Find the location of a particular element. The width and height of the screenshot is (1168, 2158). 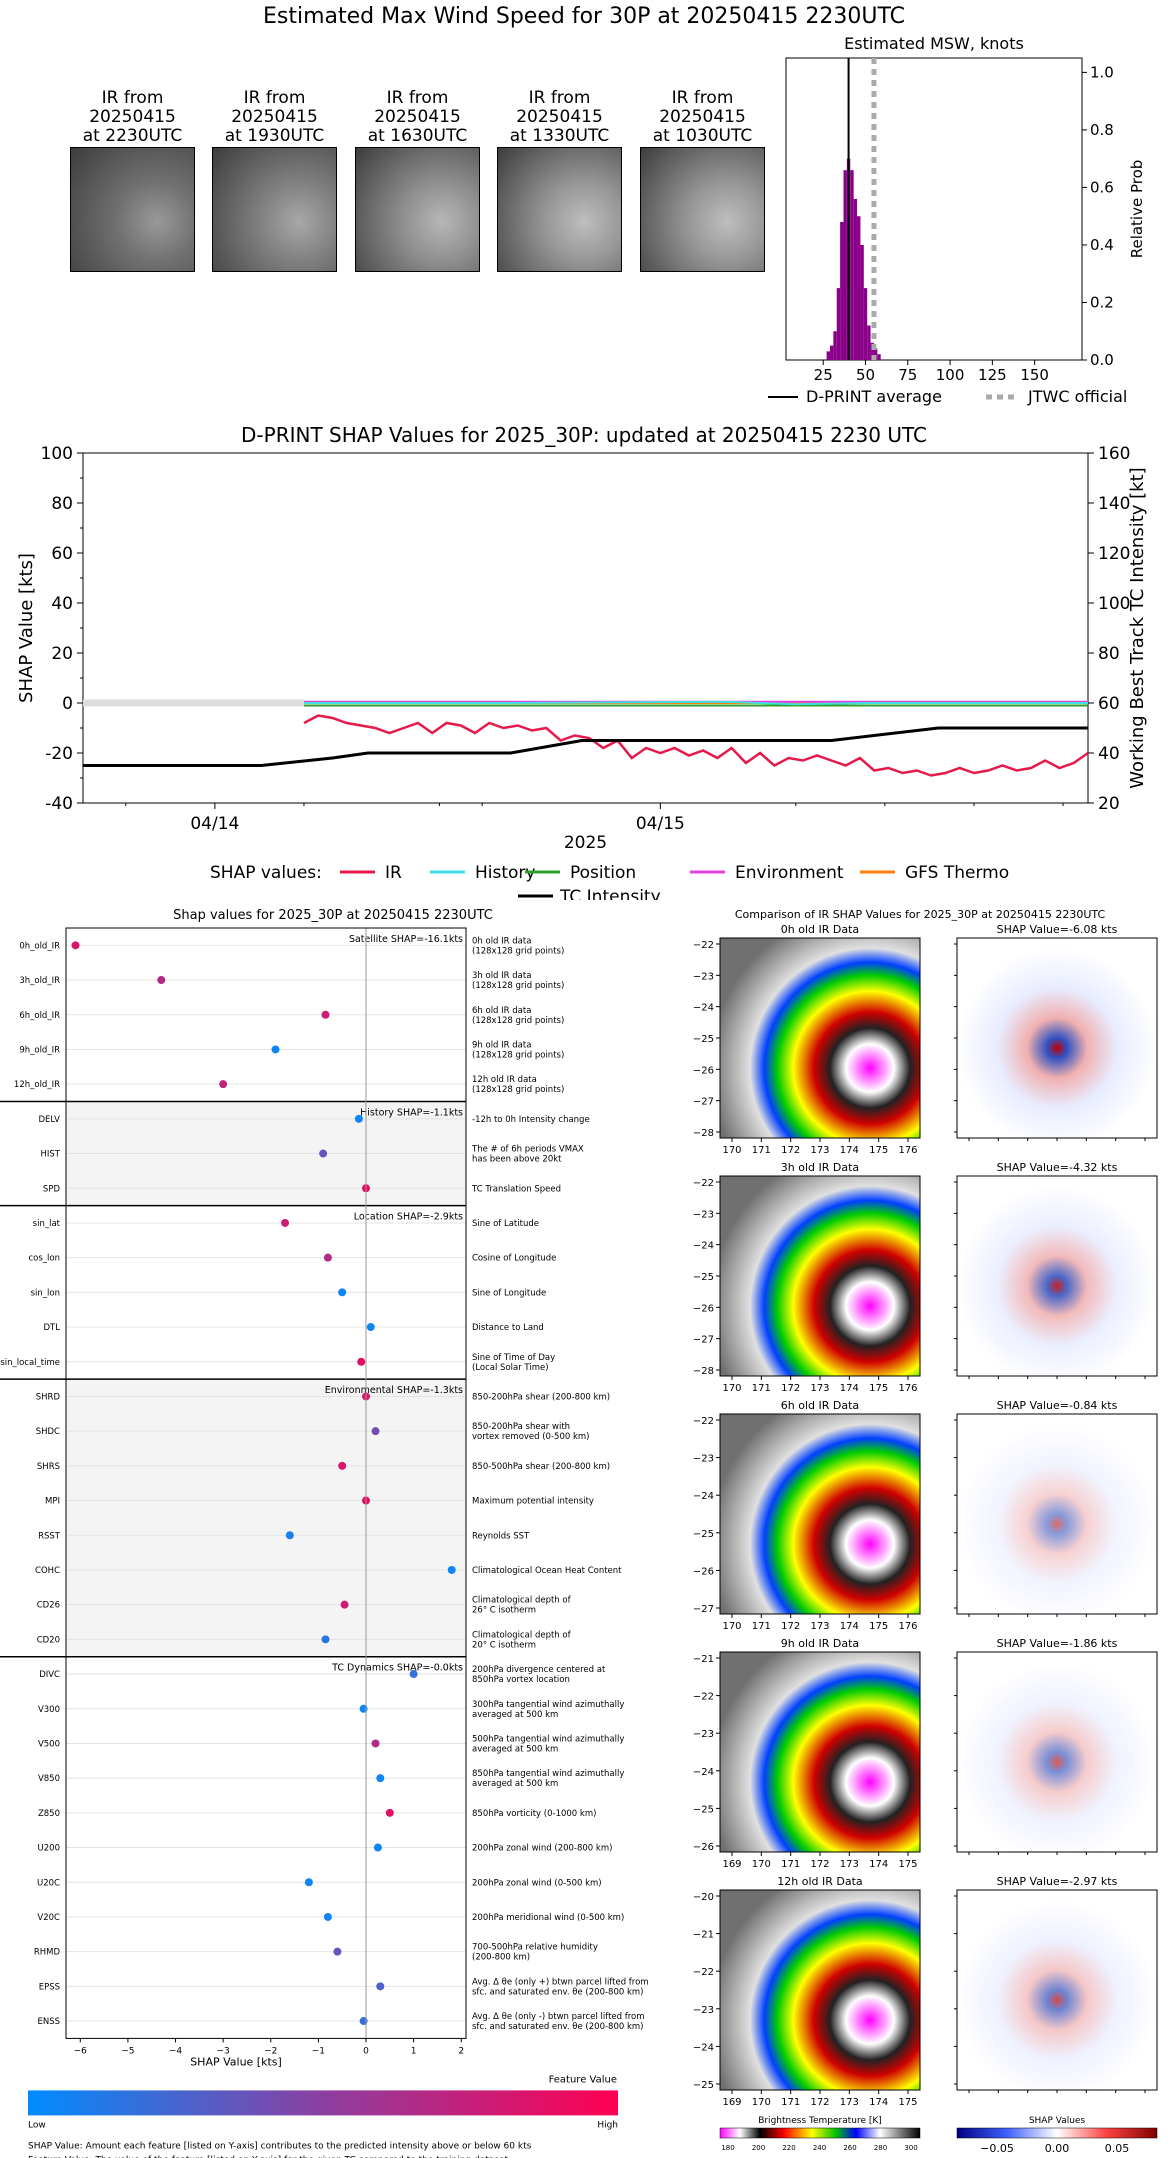

ir-x-tick-label: 173 is located at coordinates (819, 1388).